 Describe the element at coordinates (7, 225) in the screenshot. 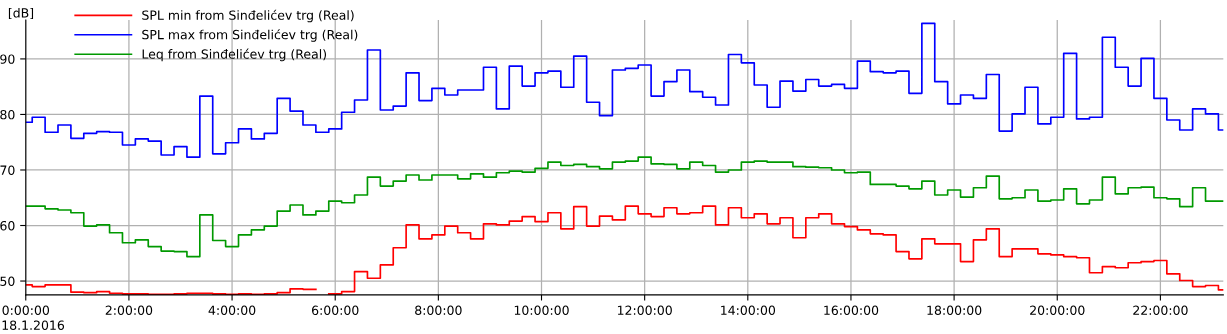

I see `y-tick-label: 60` at that location.